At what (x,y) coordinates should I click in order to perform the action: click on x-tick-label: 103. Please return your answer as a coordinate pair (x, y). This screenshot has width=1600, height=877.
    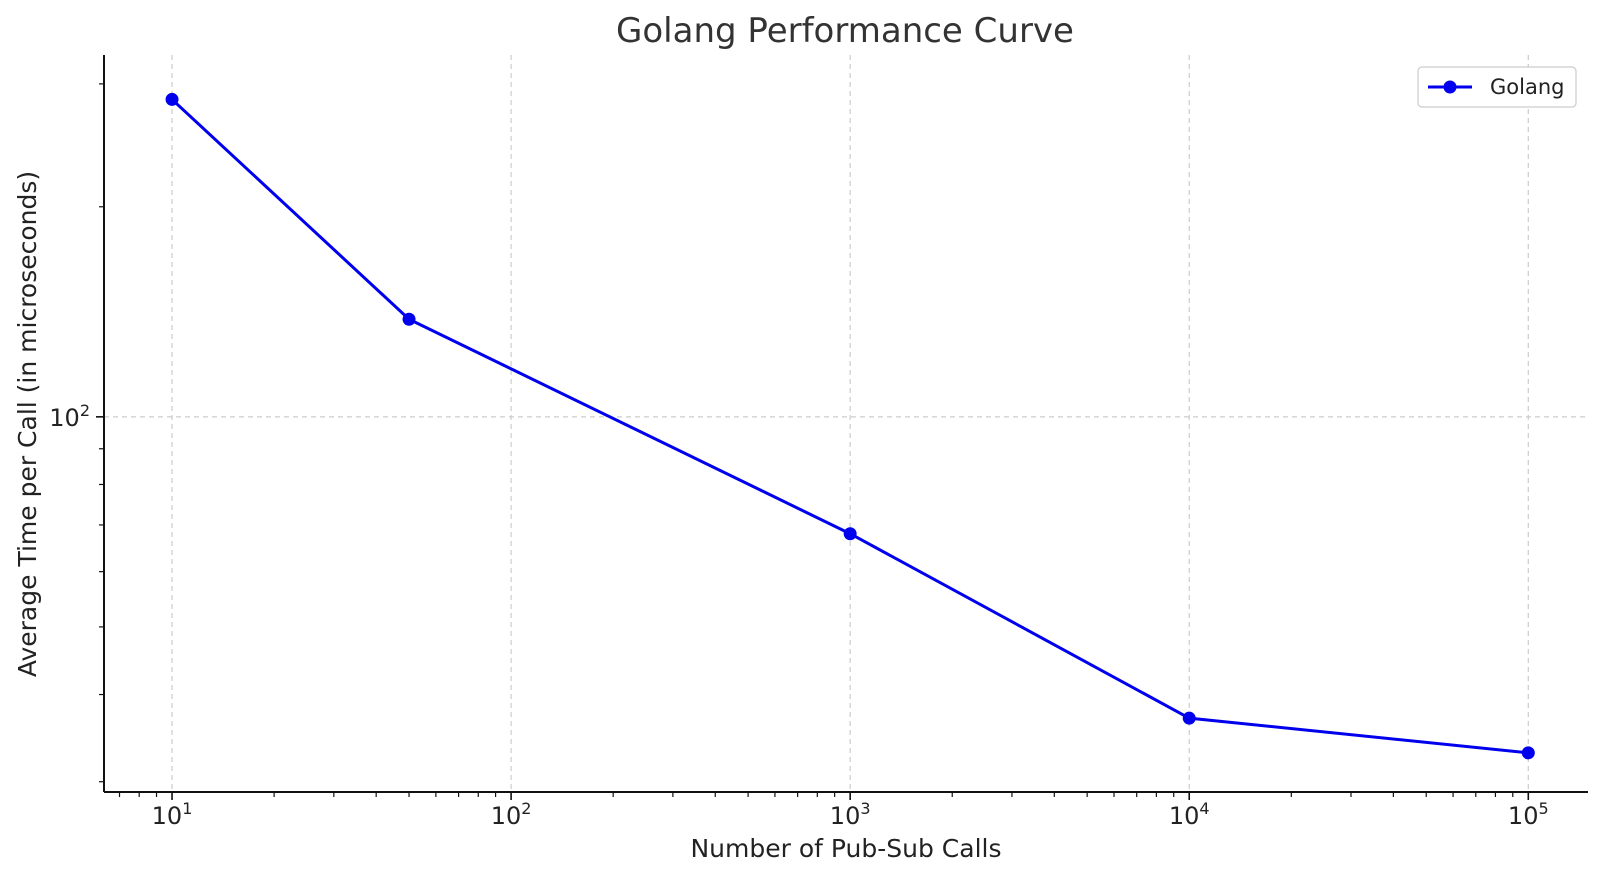
    Looking at the image, I should click on (850, 814).